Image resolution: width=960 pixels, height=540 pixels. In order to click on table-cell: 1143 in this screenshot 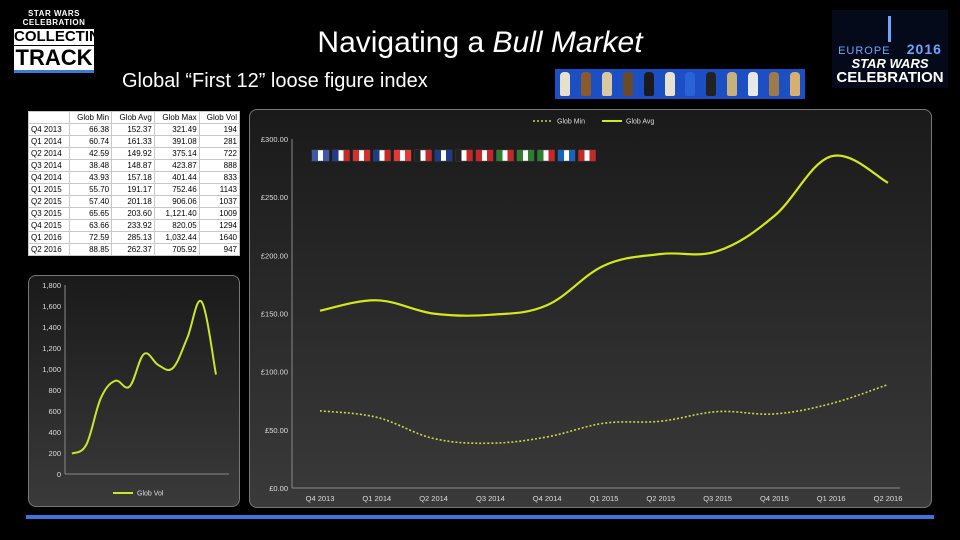, I will do `click(219, 189)`.